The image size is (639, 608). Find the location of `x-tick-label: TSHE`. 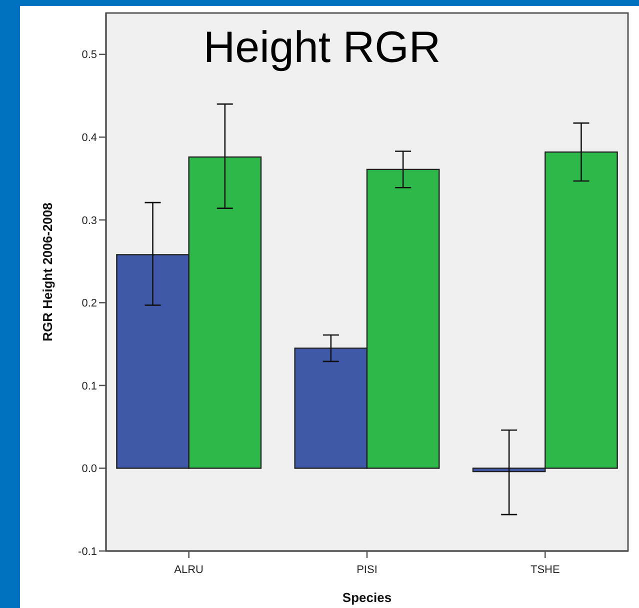

x-tick-label: TSHE is located at coordinates (545, 570).